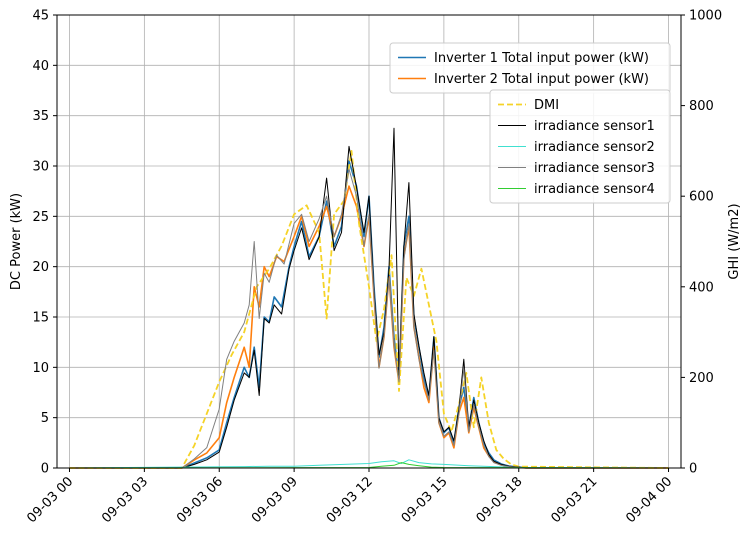 The width and height of the screenshot is (751, 542). What do you see at coordinates (701, 287) in the screenshot?
I see `y-tick-label-right: 400` at bounding box center [701, 287].